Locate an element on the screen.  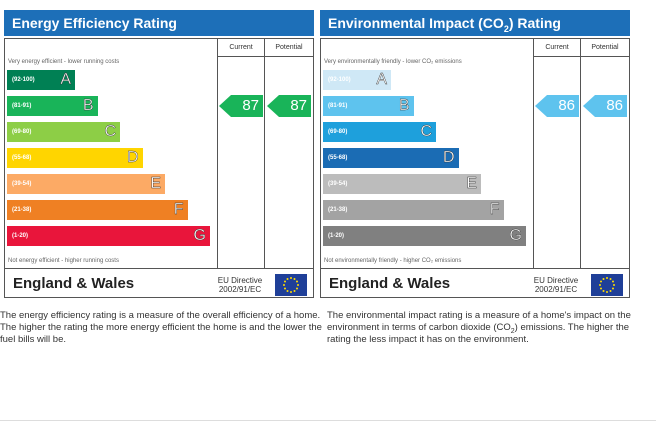
environmental-impact-title: Environmental Impact (CO2) Rating is located at coordinates (475, 23).